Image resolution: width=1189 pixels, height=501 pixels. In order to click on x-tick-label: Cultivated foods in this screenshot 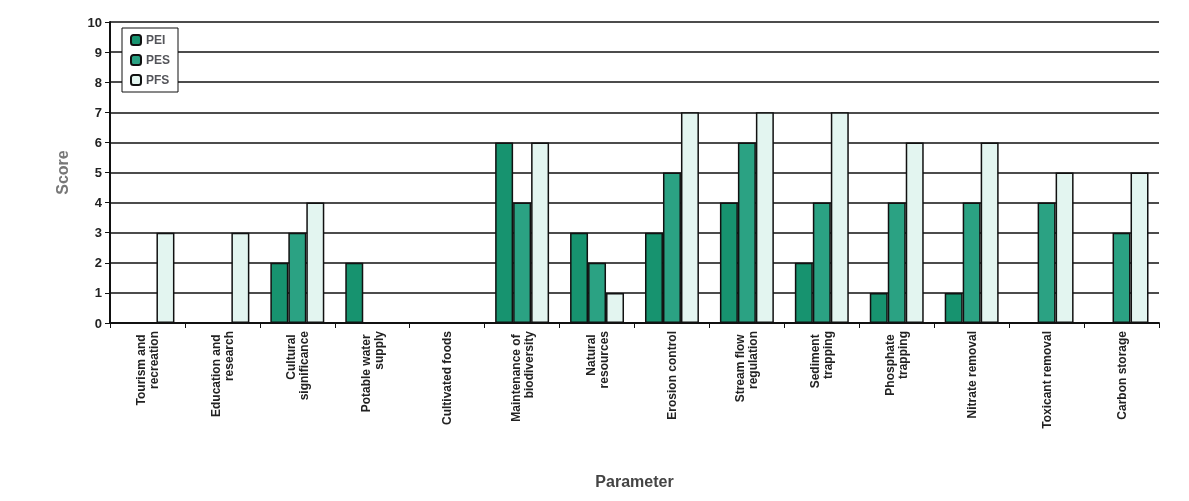, I will do `click(447, 378)`.